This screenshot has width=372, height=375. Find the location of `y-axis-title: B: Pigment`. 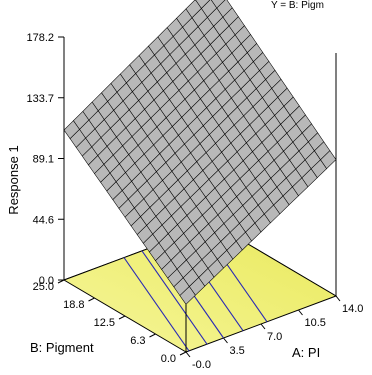

y-axis-title: B: Pigment is located at coordinates (62, 347).